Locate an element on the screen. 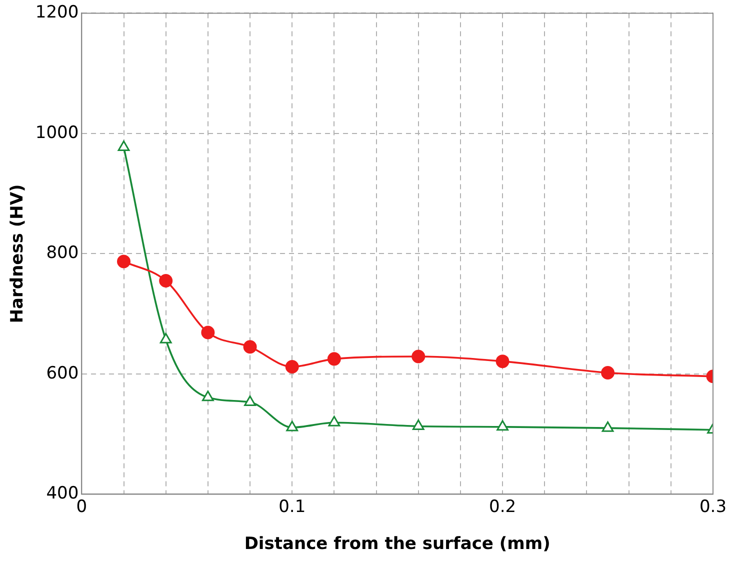 The image size is (735, 563). y-tick-label: 800 is located at coordinates (62, 253).